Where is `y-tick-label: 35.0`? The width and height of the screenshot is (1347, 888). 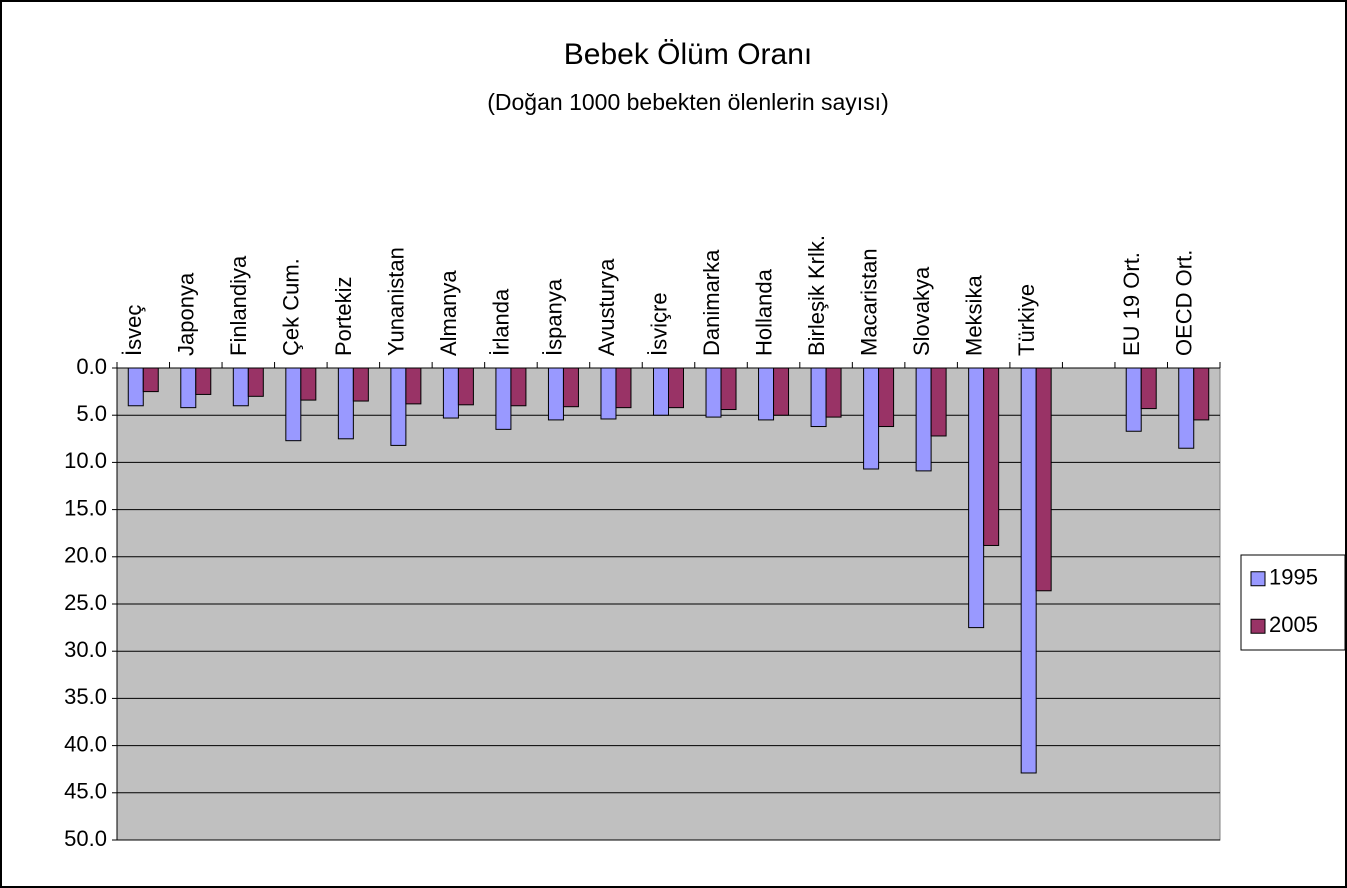
y-tick-label: 35.0 is located at coordinates (85, 696).